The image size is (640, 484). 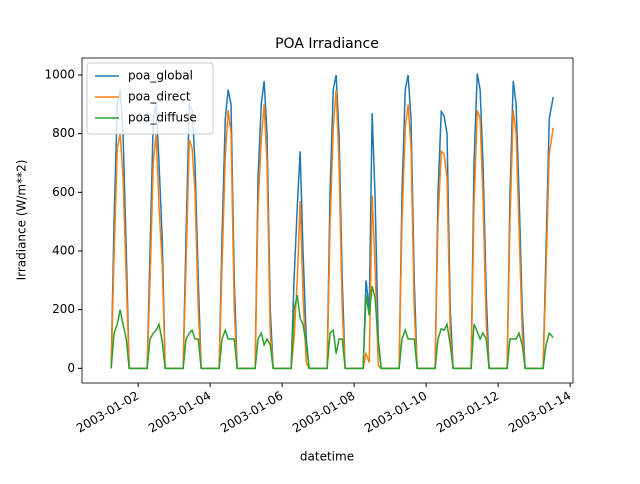 What do you see at coordinates (63, 192) in the screenshot?
I see `y-tick-label: 600` at bounding box center [63, 192].